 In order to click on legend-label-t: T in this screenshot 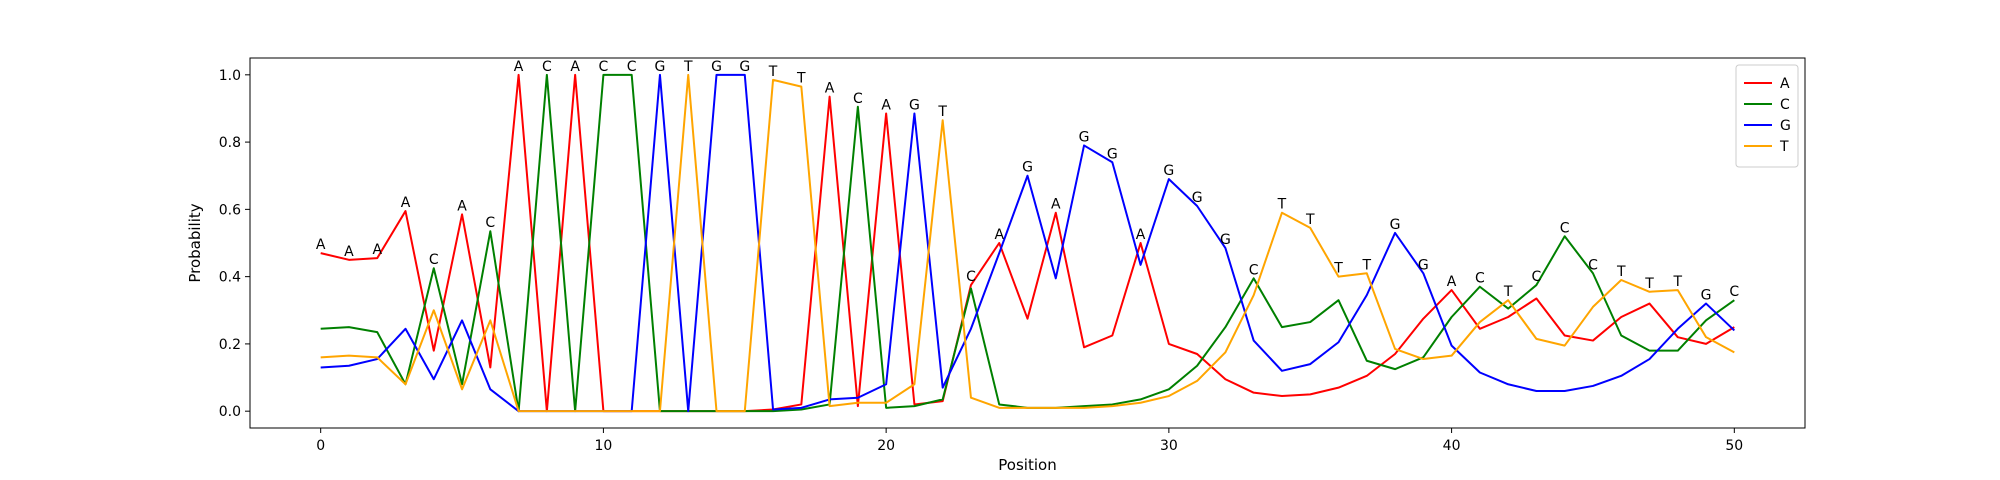, I will do `click(1784, 147)`.